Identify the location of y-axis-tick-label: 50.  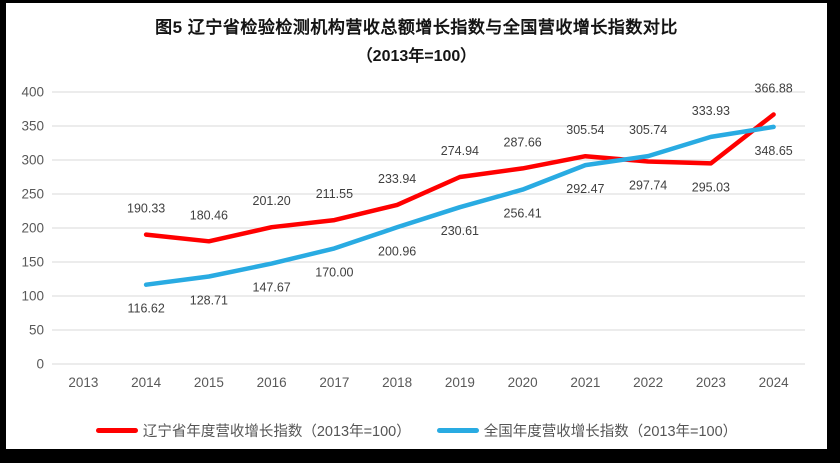
(36, 330).